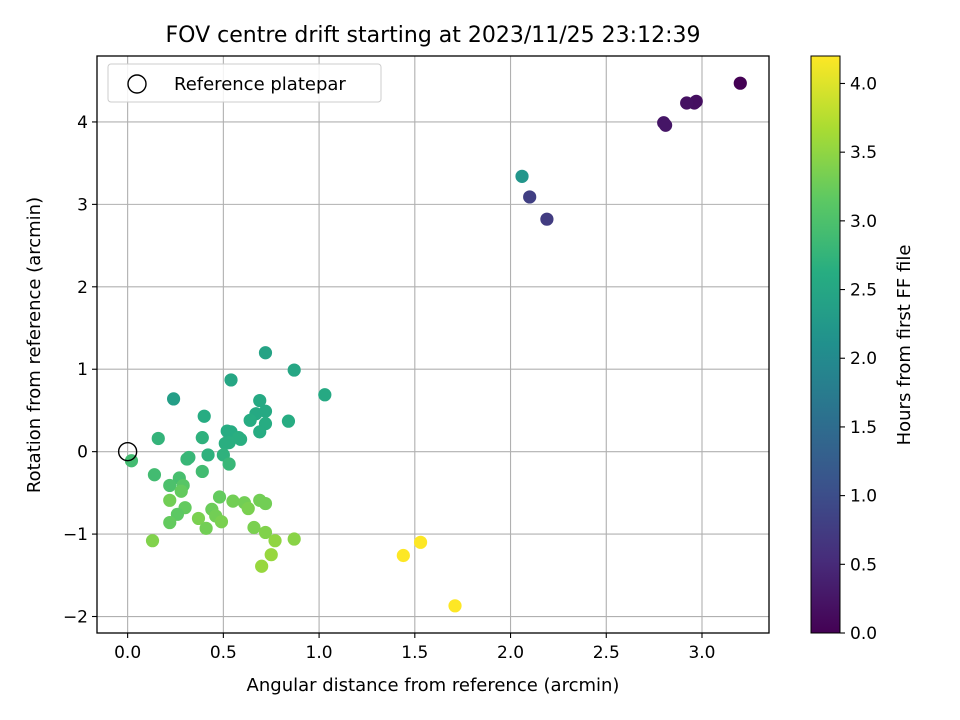 The image size is (960, 720). I want to click on reference-platepar-point, so click(127, 451).